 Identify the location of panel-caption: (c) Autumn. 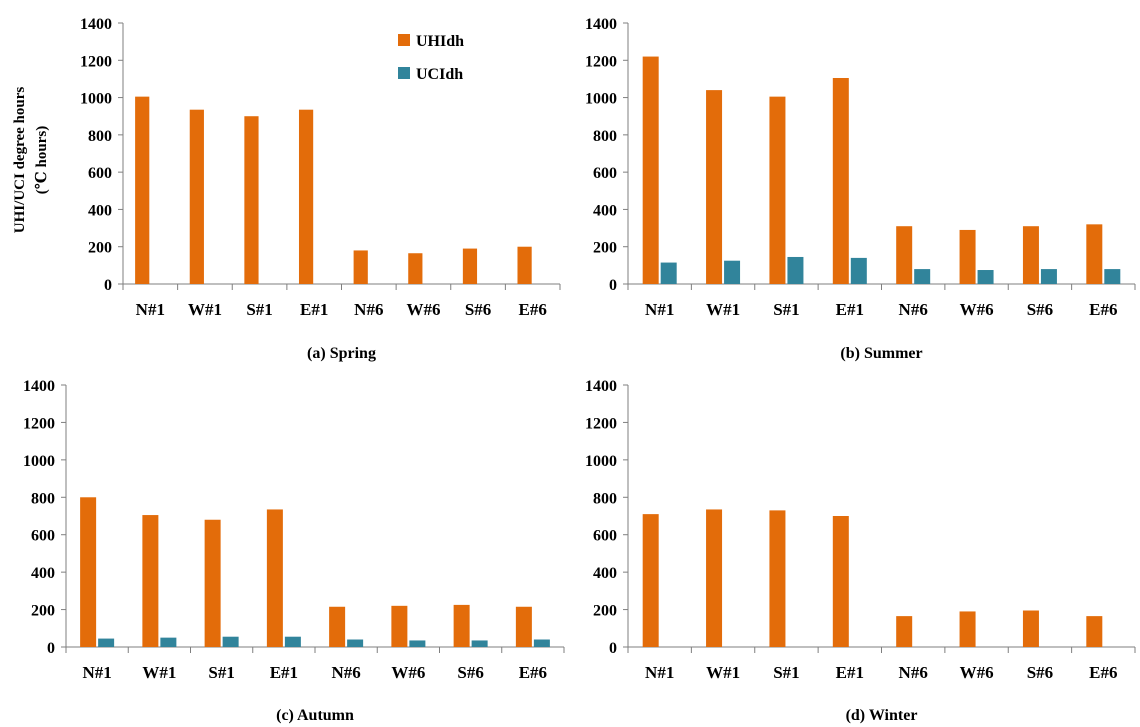
(315, 715).